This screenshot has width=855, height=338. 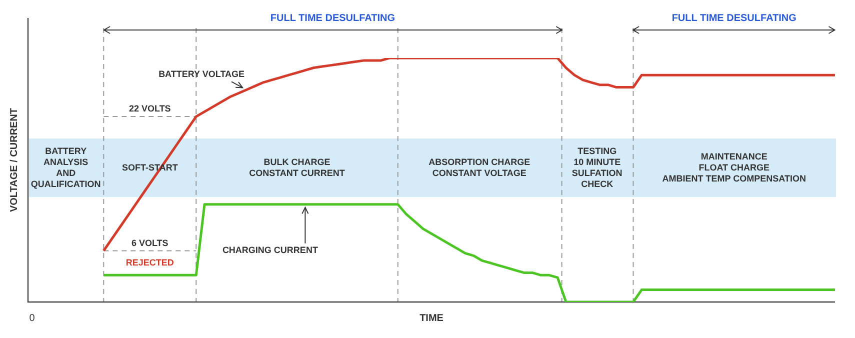 I want to click on annotation: MAINTENANCE FLOAT CHARGE AMBIENT TEMP COMPENSATION, so click(x=734, y=167).